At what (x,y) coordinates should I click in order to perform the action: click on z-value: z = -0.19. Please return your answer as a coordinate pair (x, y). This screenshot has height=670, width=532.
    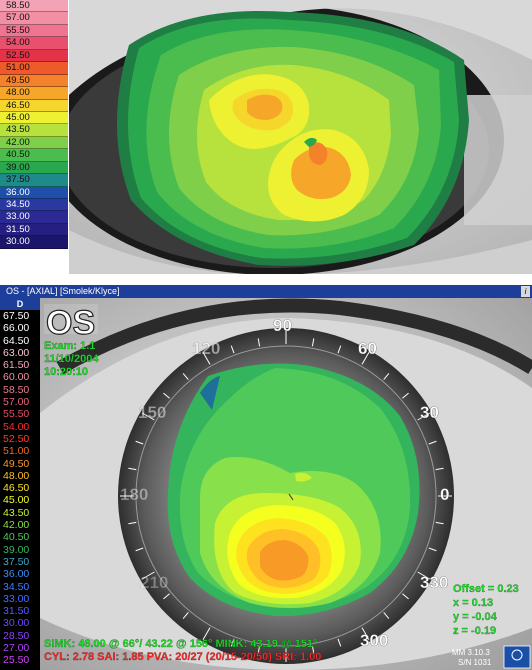
    Looking at the image, I should click on (474, 631).